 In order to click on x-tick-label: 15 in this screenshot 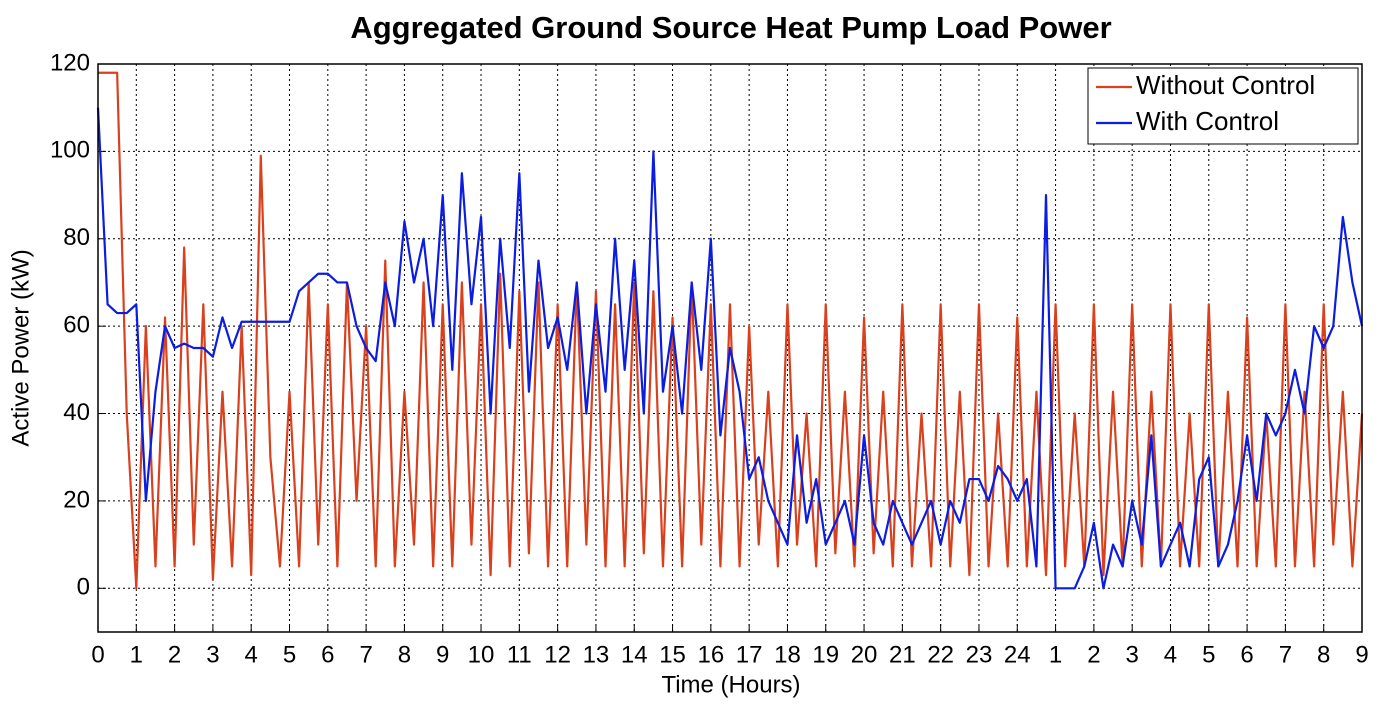, I will do `click(672, 654)`.